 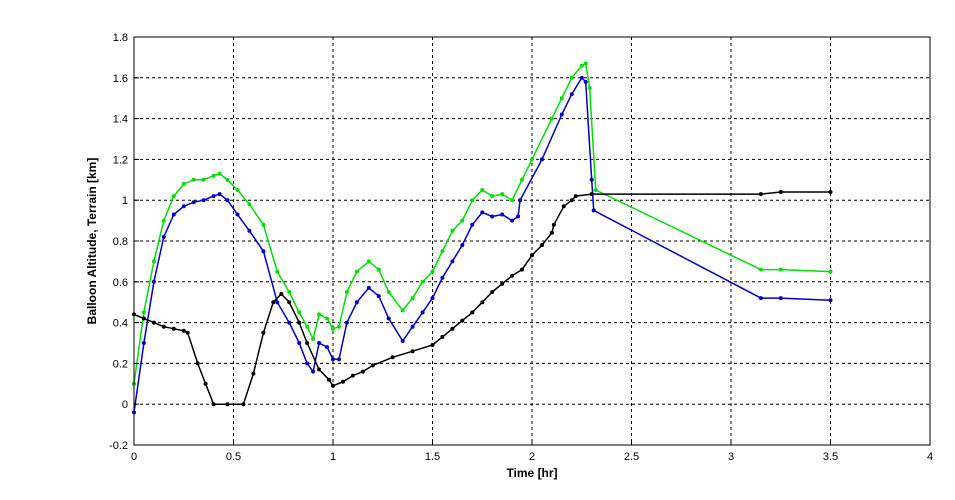 What do you see at coordinates (92, 241) in the screenshot?
I see `y-axis-label: Balloon Altitude, Terrain [km]` at bounding box center [92, 241].